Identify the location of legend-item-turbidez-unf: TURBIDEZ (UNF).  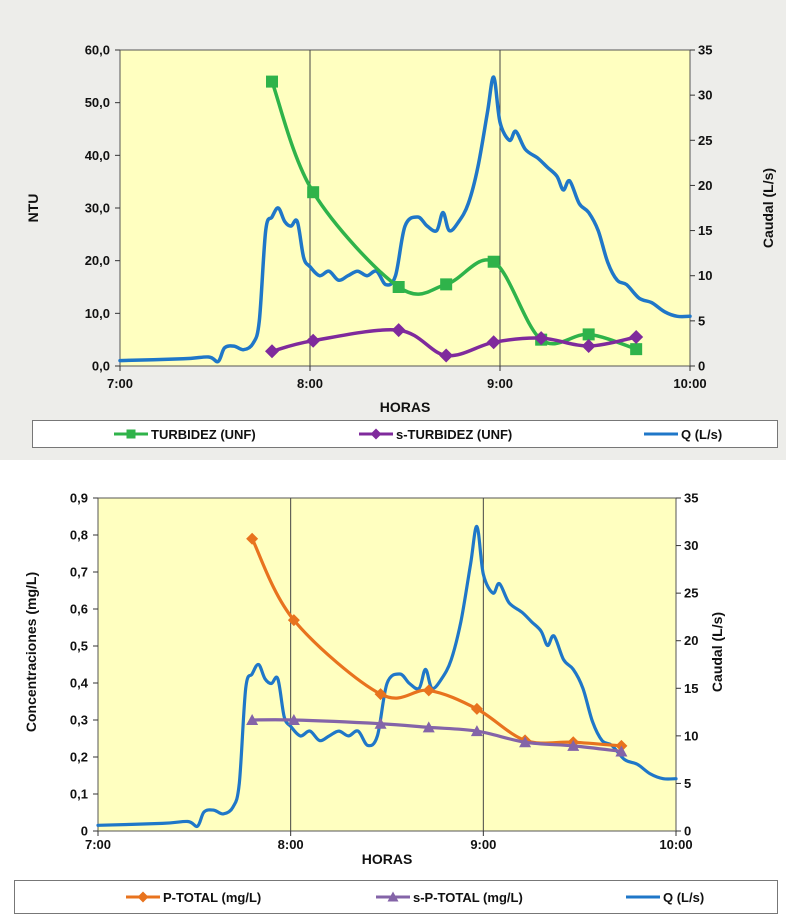
(184, 434).